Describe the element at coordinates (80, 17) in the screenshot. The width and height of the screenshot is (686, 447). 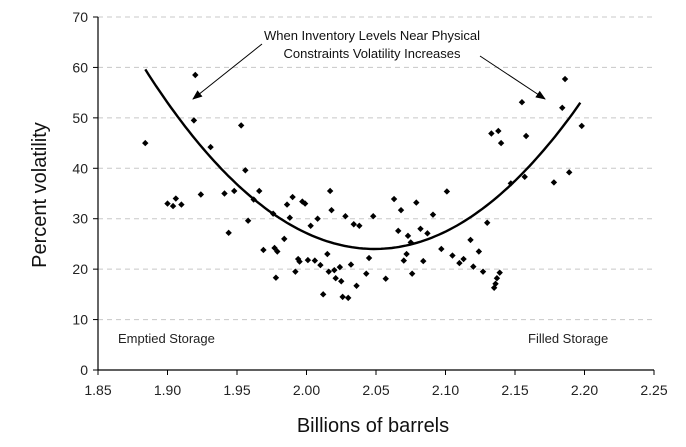
I see `y-tick-label: 70` at that location.